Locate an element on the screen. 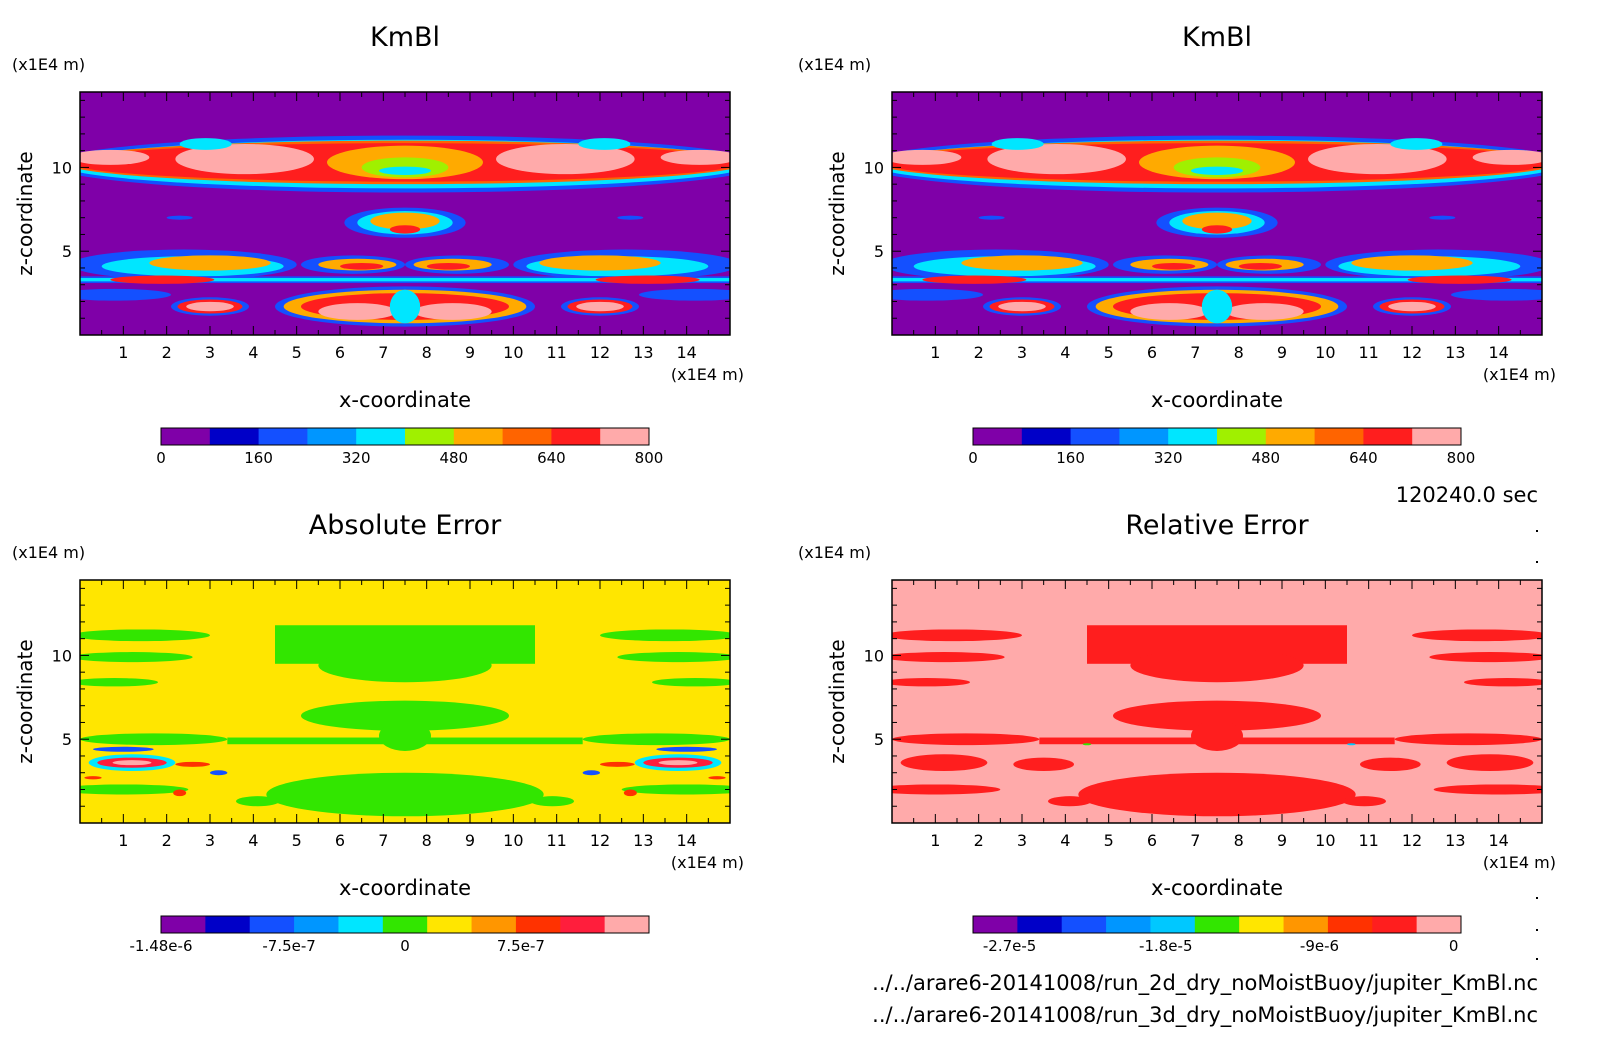 The height and width of the screenshot is (1054, 1604). colorbar-label: 320 is located at coordinates (356, 458).